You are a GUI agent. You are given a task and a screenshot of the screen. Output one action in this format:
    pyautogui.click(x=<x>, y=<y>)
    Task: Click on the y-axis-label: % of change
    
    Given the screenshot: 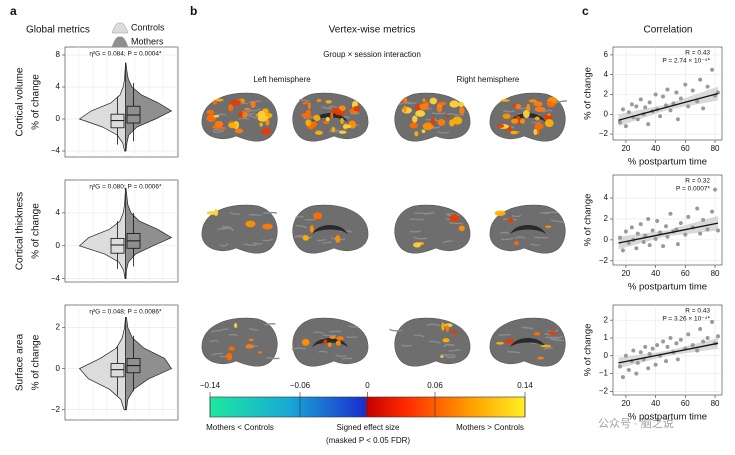 What is the action you would take?
    pyautogui.click(x=588, y=93)
    